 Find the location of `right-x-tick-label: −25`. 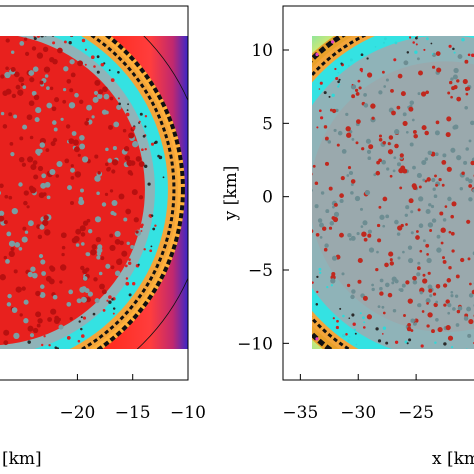

right-x-tick-label: −25 is located at coordinates (416, 413).